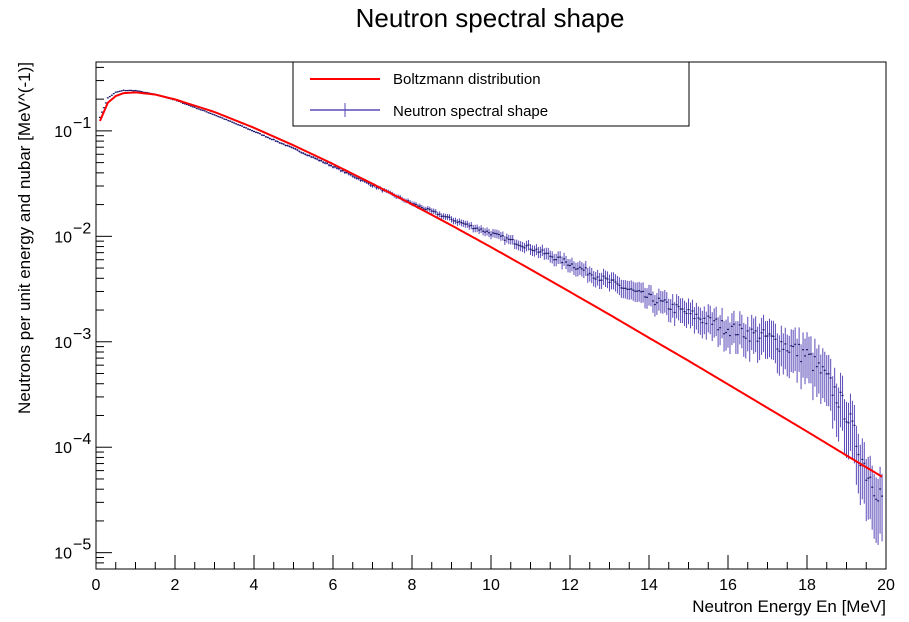  What do you see at coordinates (254, 585) in the screenshot?
I see `x-tick-label: 4` at bounding box center [254, 585].